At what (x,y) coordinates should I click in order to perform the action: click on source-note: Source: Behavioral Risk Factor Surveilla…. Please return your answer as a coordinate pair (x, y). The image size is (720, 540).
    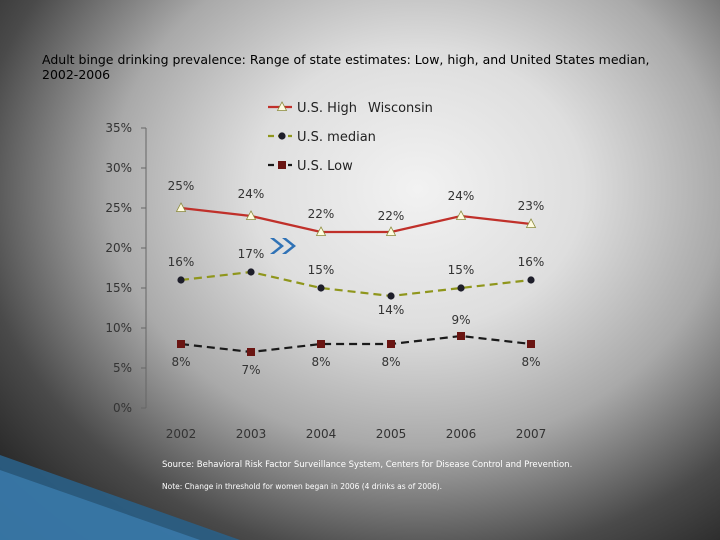
    Looking at the image, I should click on (367, 465).